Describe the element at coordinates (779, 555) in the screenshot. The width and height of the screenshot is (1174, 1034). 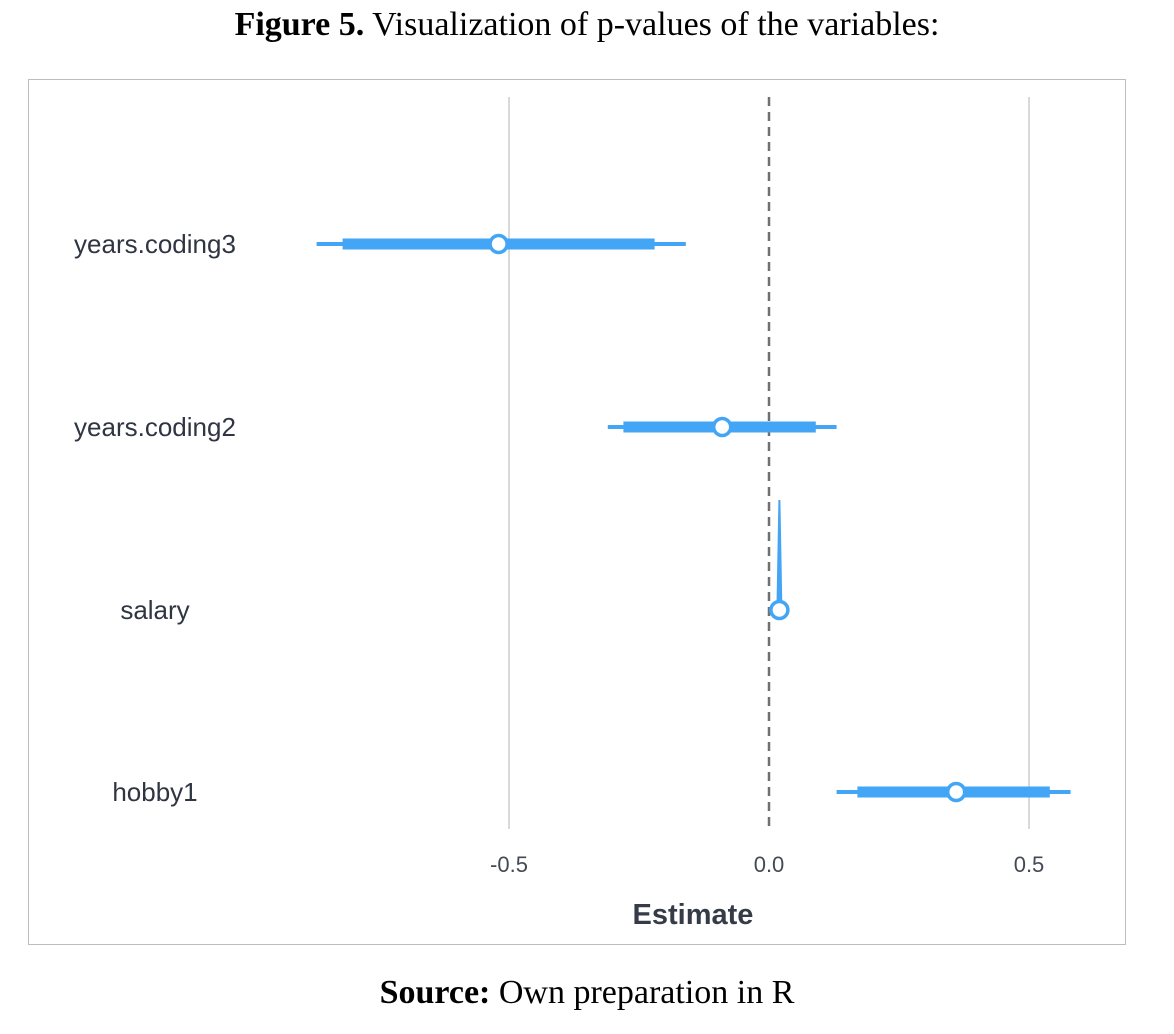
I see `density-spike` at that location.